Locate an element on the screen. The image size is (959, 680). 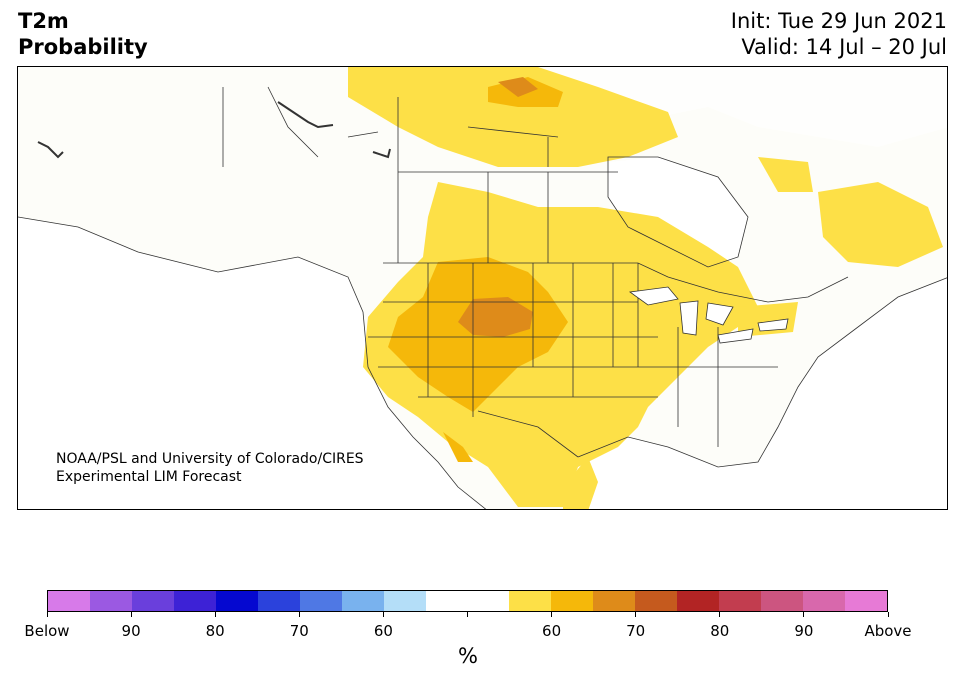
valid-date: Valid: 14 Jul – 20 Jul is located at coordinates (844, 47).